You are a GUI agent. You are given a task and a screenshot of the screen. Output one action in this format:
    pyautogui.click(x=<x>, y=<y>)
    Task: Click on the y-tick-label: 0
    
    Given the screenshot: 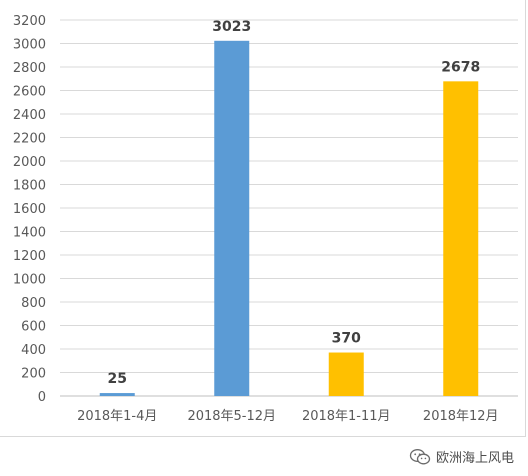 What is the action you would take?
    pyautogui.click(x=42, y=397)
    